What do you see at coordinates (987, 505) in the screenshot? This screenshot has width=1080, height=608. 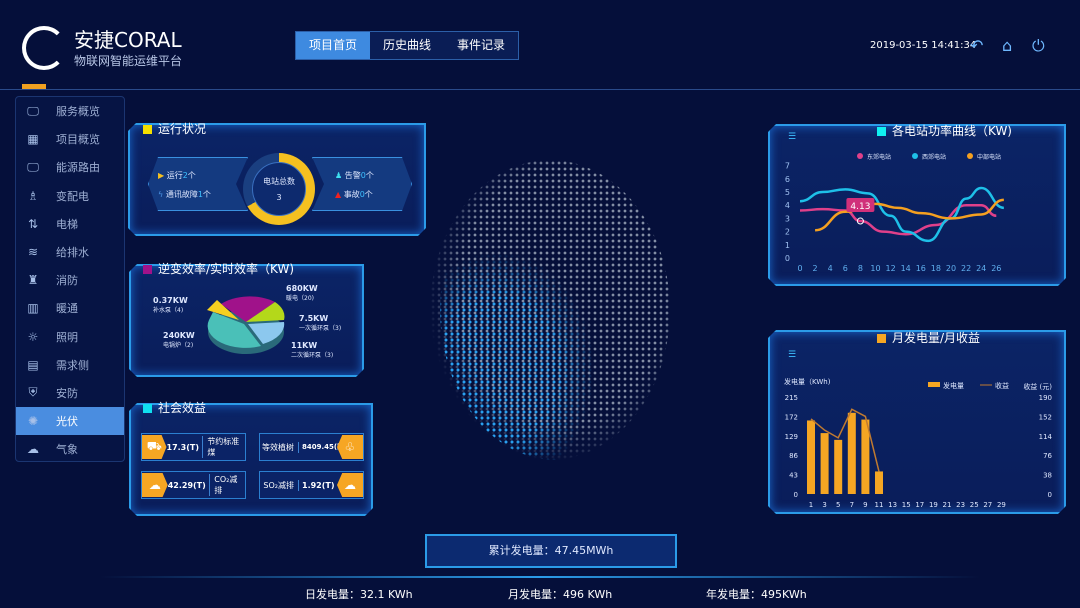 I see `x-tick-label: 27` at bounding box center [987, 505].